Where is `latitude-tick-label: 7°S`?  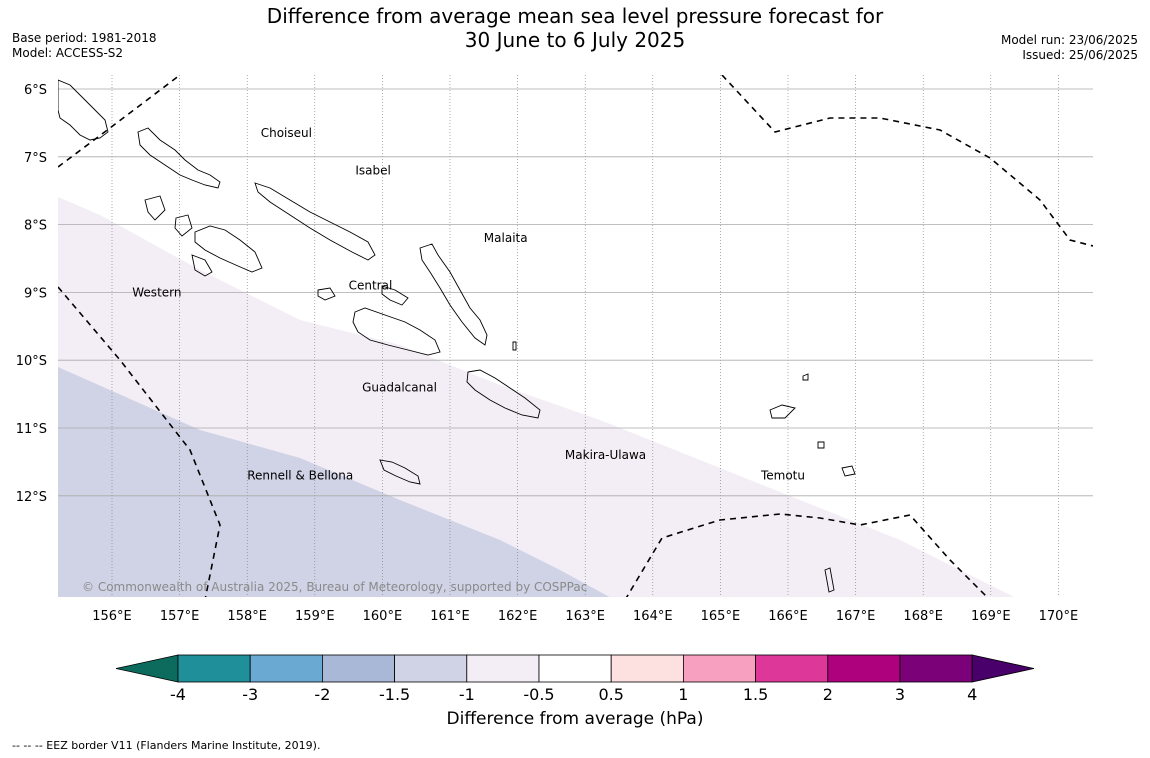 latitude-tick-label: 7°S is located at coordinates (35, 158).